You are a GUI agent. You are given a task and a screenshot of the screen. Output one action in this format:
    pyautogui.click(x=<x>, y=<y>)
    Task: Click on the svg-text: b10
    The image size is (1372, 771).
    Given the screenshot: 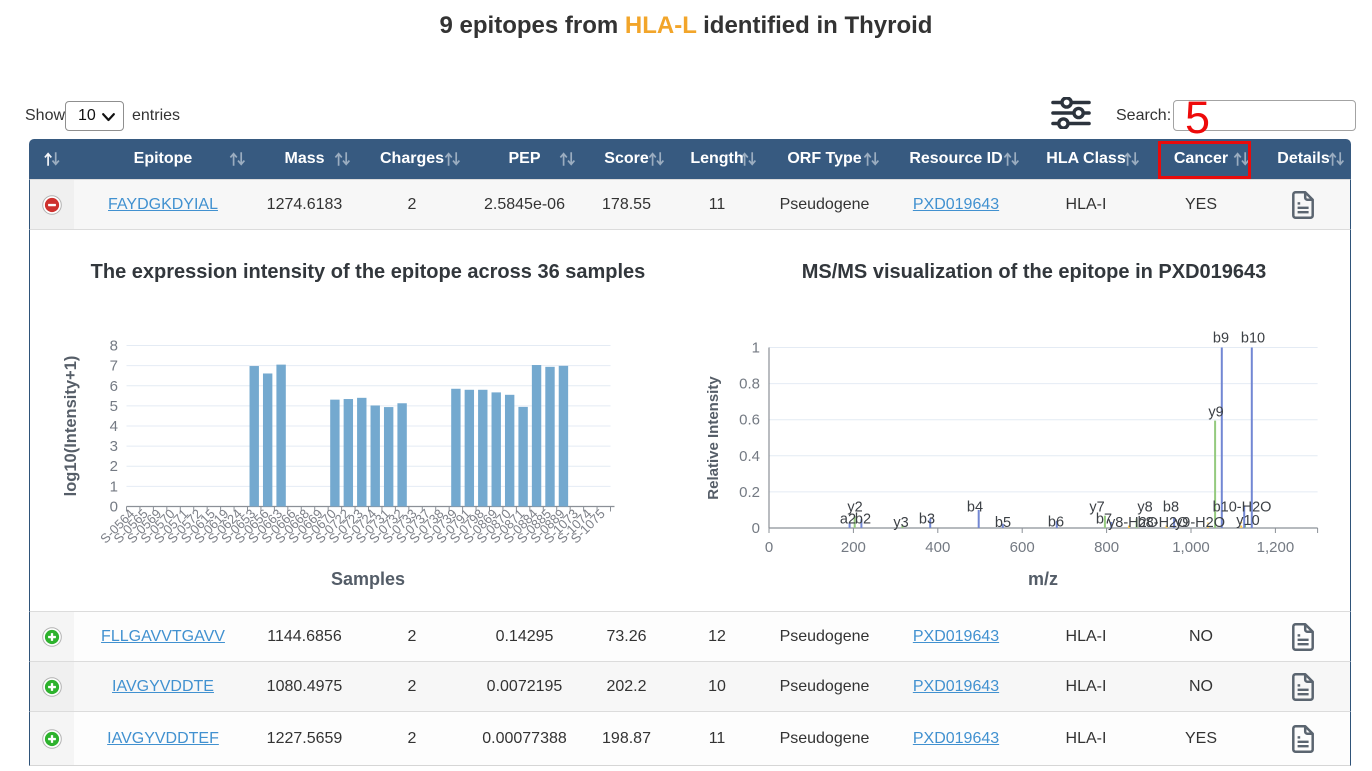 What is the action you would take?
    pyautogui.click(x=1253, y=339)
    